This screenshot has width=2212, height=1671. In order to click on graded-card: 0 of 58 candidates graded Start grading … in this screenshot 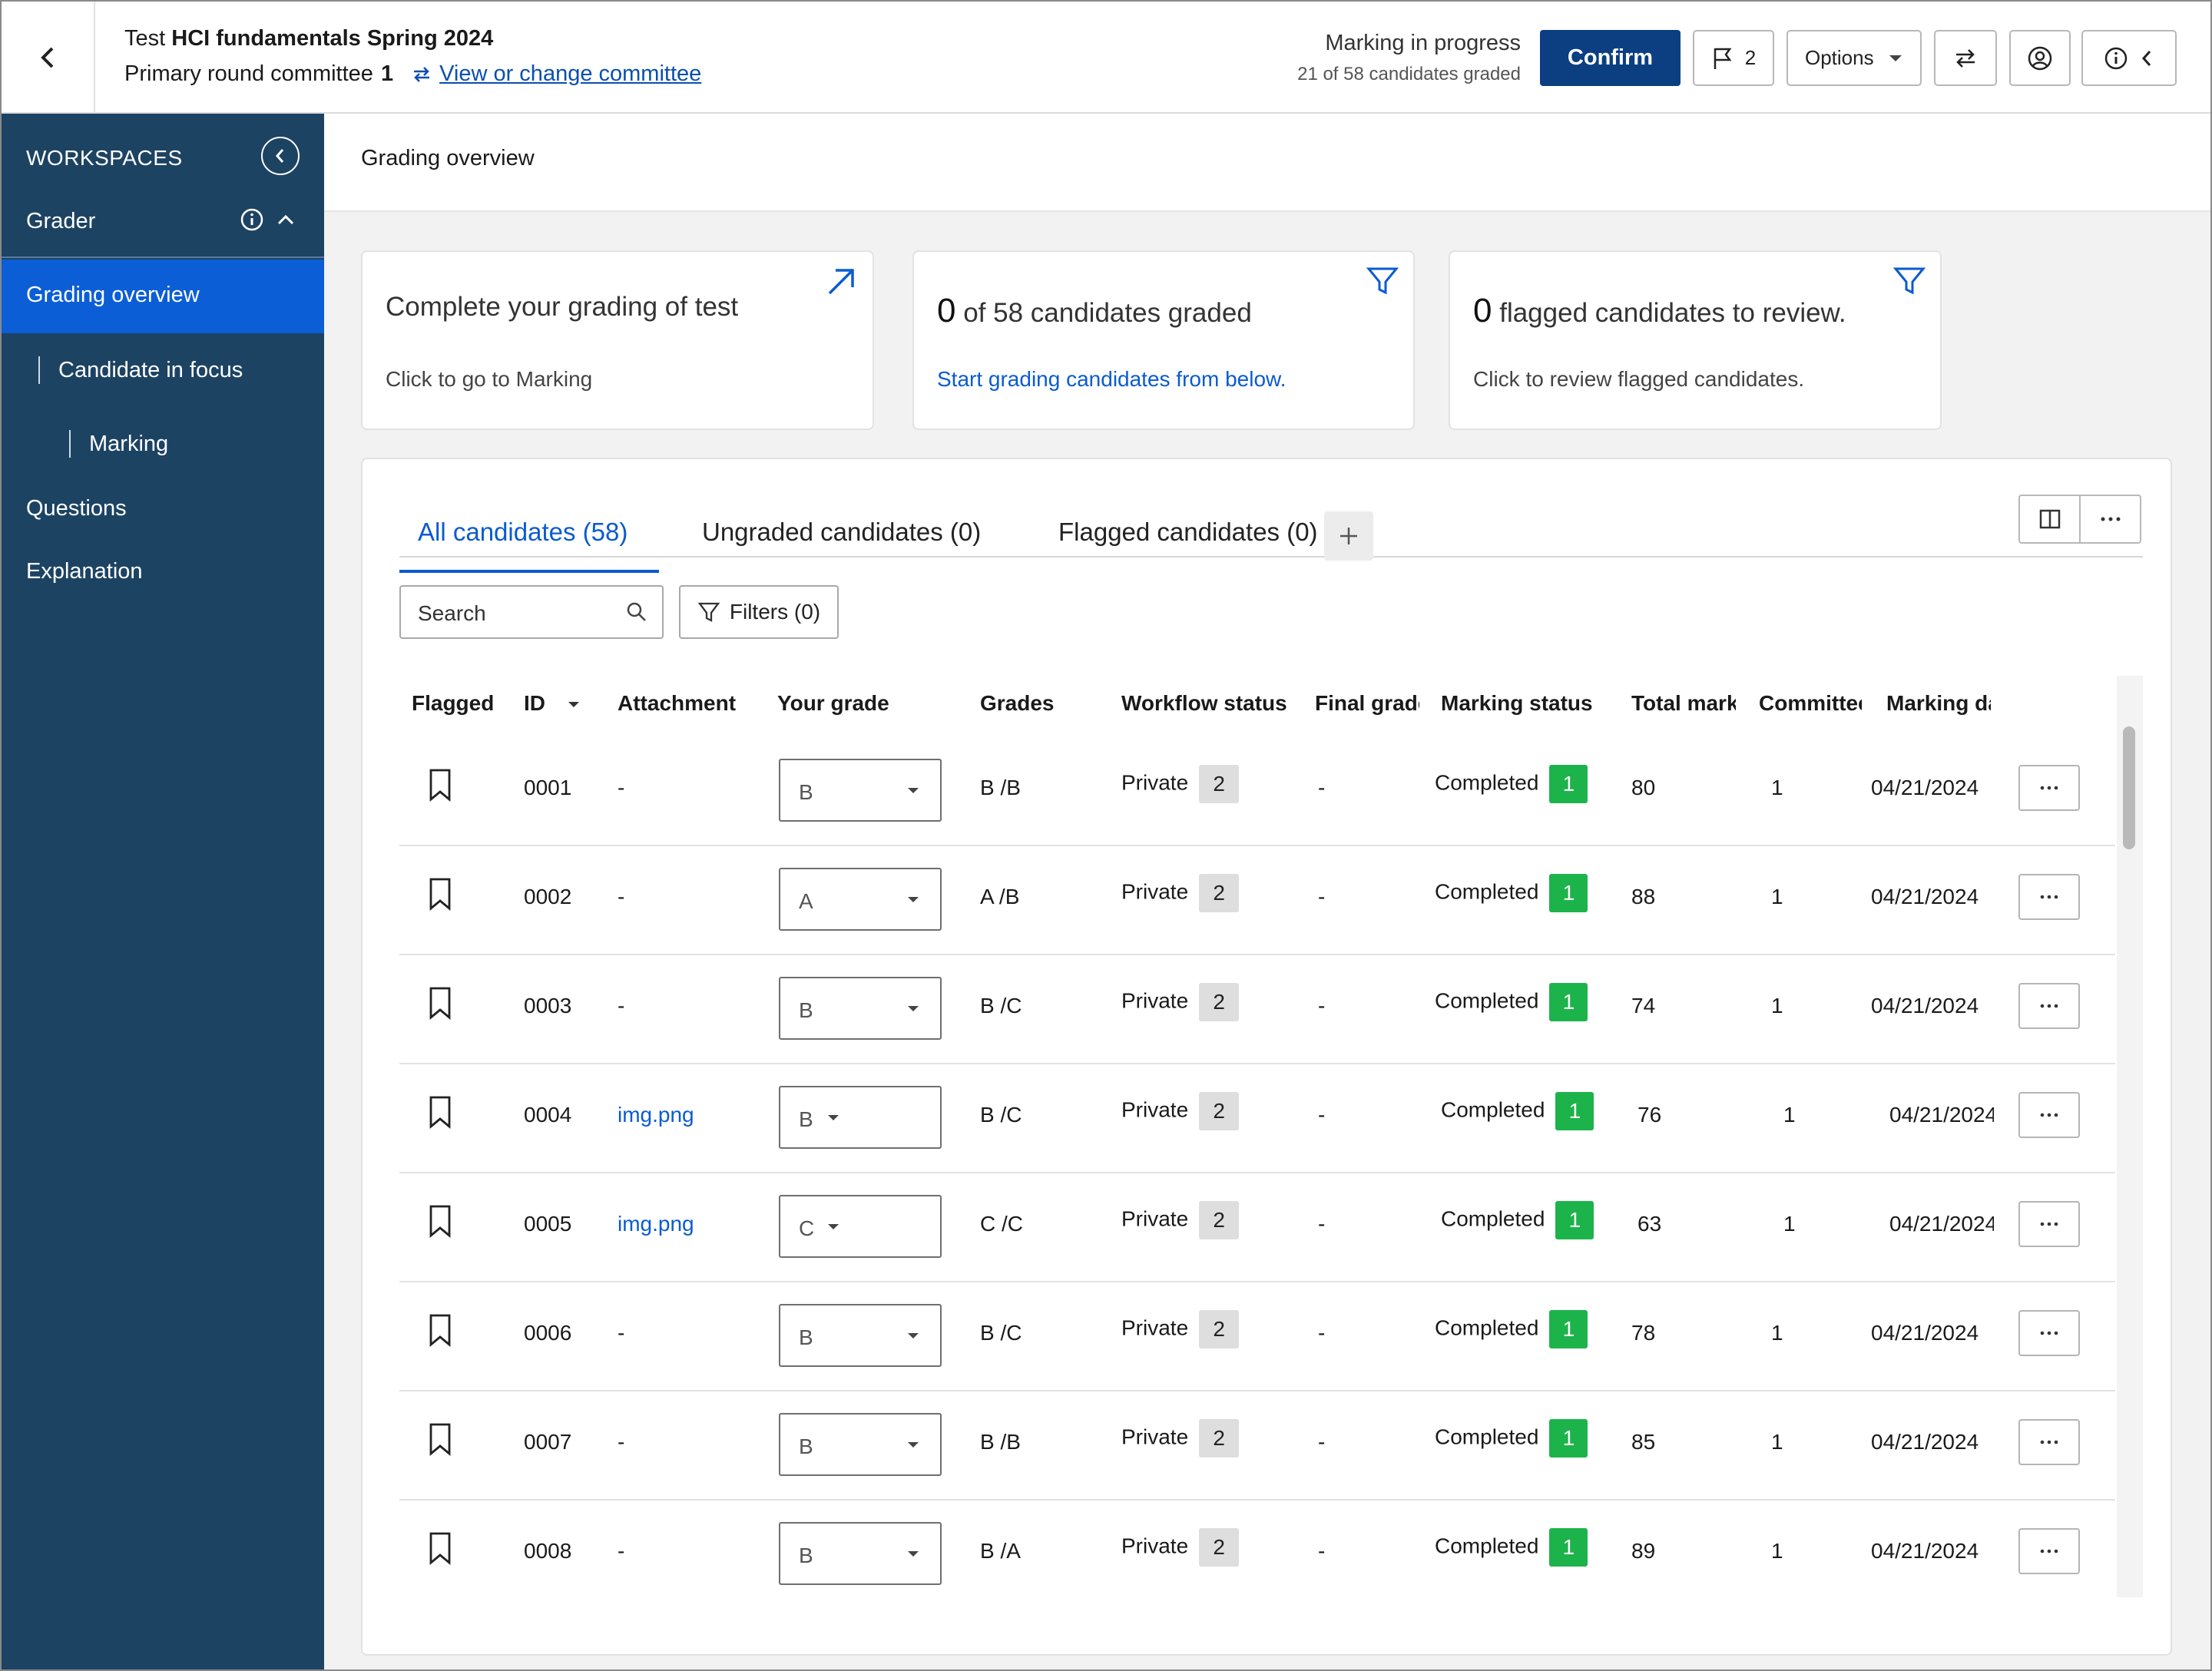, I will do `click(1163, 340)`.